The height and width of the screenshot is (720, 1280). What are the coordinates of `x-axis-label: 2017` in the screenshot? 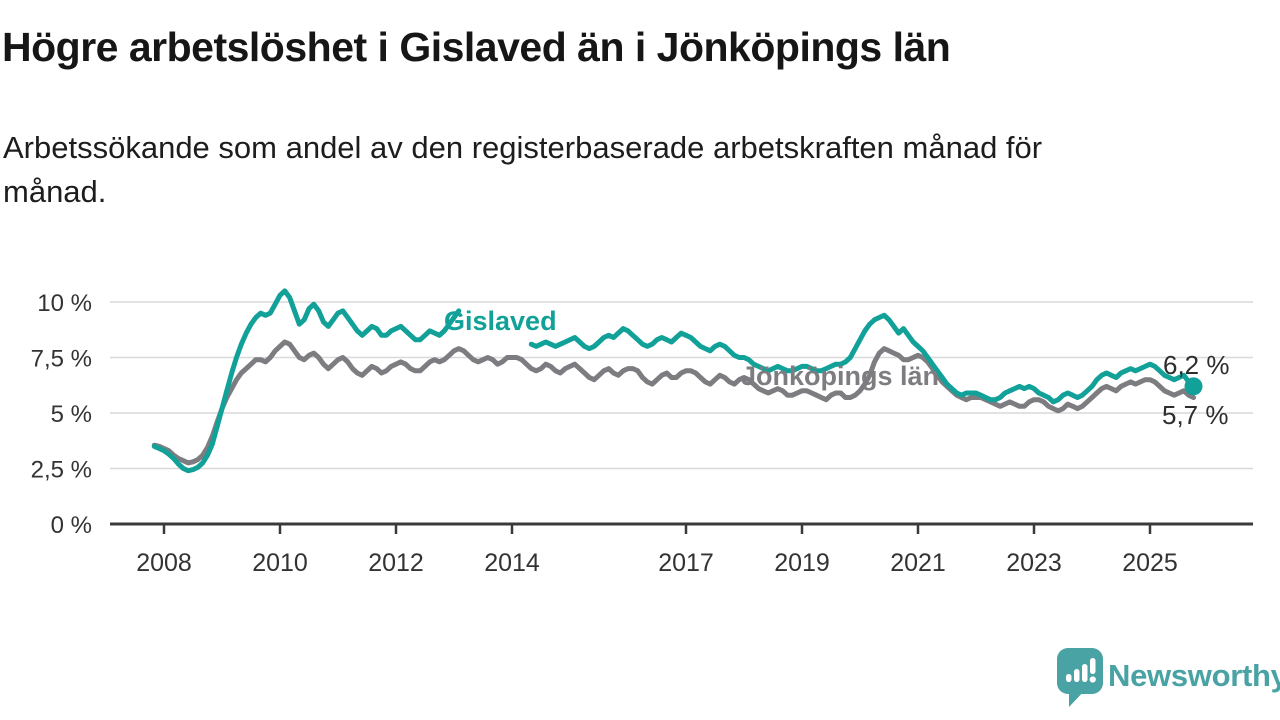 It's located at (686, 563).